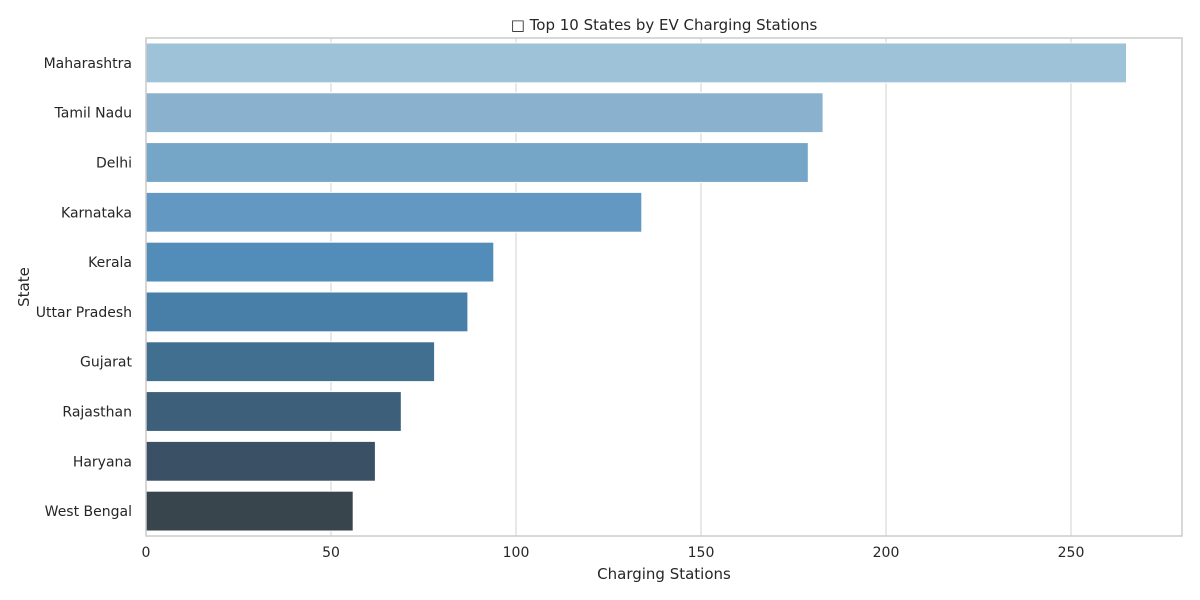  Describe the element at coordinates (307, 312) in the screenshot. I see `bar-uttar-pradesh` at that location.